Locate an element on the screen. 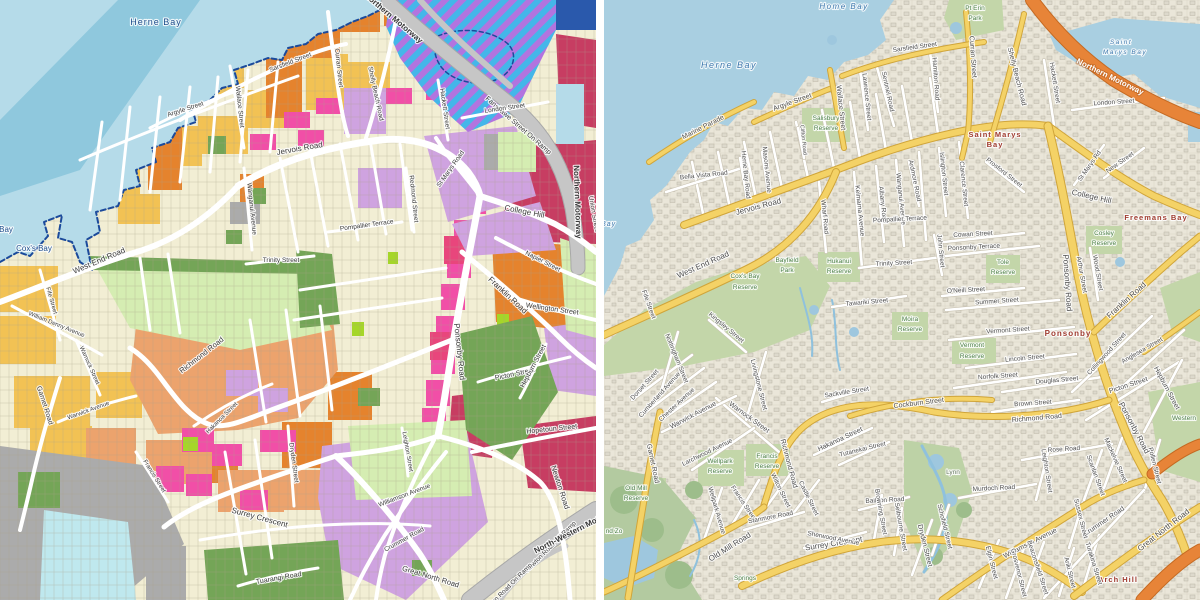 Image resolution: width=1200 pixels, height=600 pixels. map-label: Moira is located at coordinates (910, 319).